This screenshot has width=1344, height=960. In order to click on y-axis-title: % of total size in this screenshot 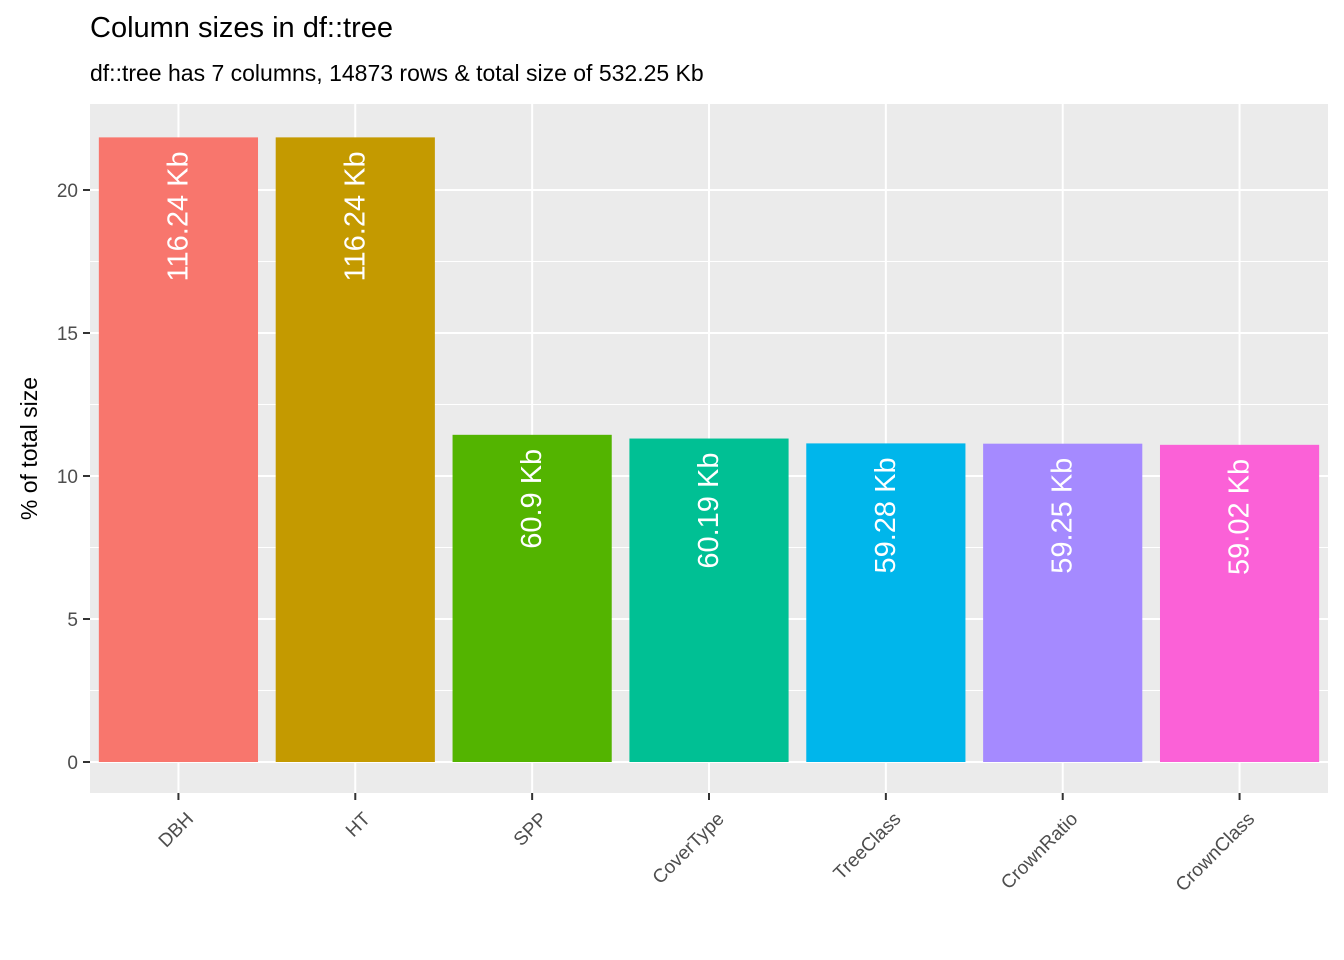, I will do `click(29, 448)`.